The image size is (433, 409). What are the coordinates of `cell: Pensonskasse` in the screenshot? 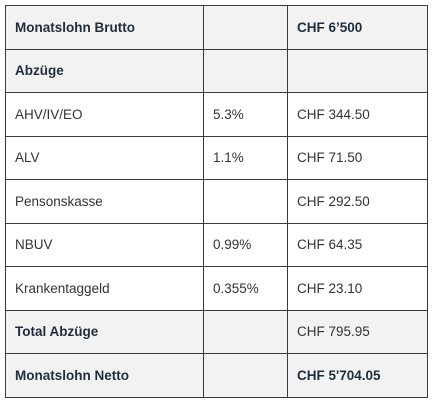 It's located at (104, 201).